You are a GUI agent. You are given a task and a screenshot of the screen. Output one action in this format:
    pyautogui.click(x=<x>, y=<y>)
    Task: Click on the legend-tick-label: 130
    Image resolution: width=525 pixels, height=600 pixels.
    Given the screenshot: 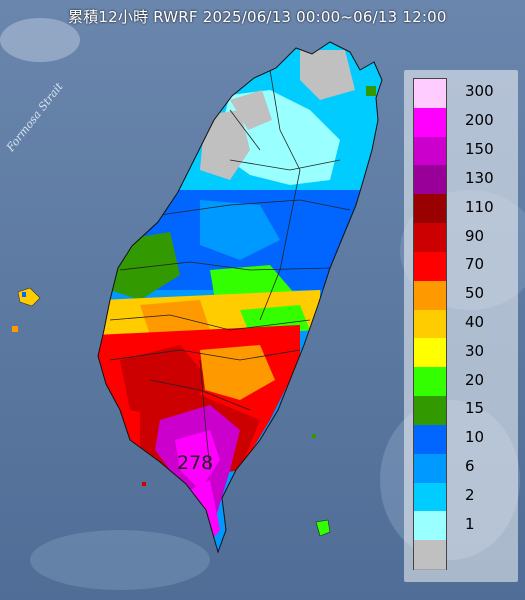 What is the action you would take?
    pyautogui.click(x=479, y=177)
    